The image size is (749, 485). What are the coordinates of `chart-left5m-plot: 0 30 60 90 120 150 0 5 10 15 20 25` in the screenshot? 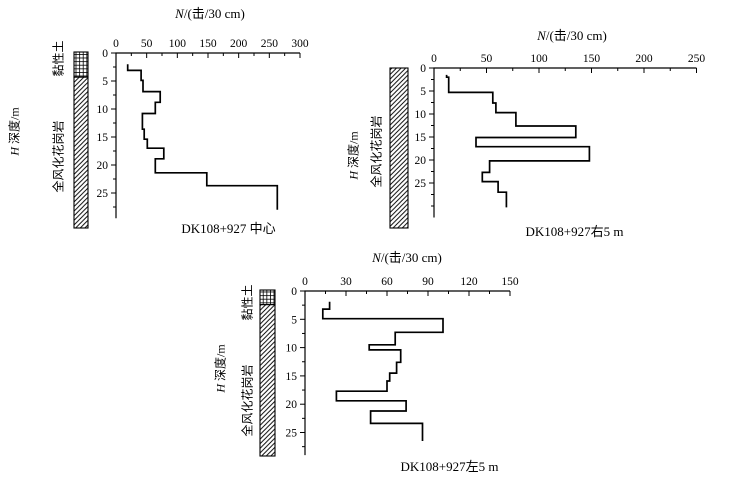 It's located at (389, 366).